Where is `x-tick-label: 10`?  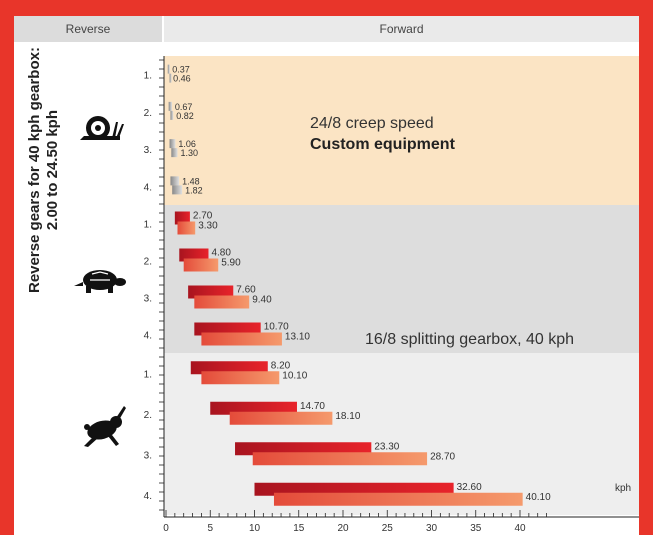
x-tick-label: 10 is located at coordinates (255, 528).